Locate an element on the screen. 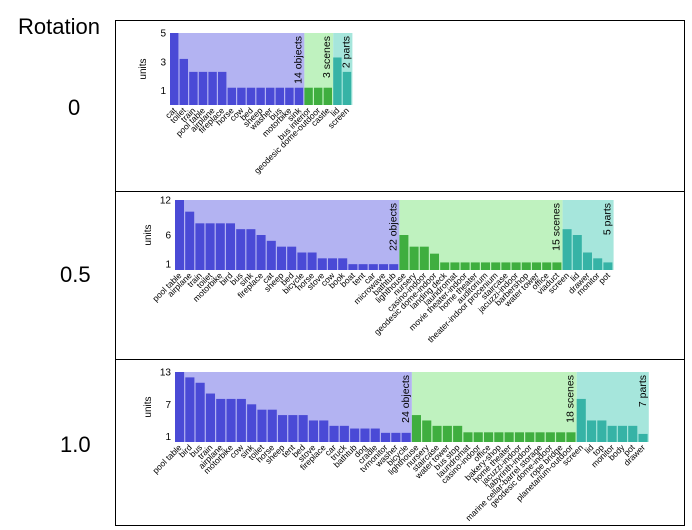  group-label: 18 scenes is located at coordinates (571, 399).